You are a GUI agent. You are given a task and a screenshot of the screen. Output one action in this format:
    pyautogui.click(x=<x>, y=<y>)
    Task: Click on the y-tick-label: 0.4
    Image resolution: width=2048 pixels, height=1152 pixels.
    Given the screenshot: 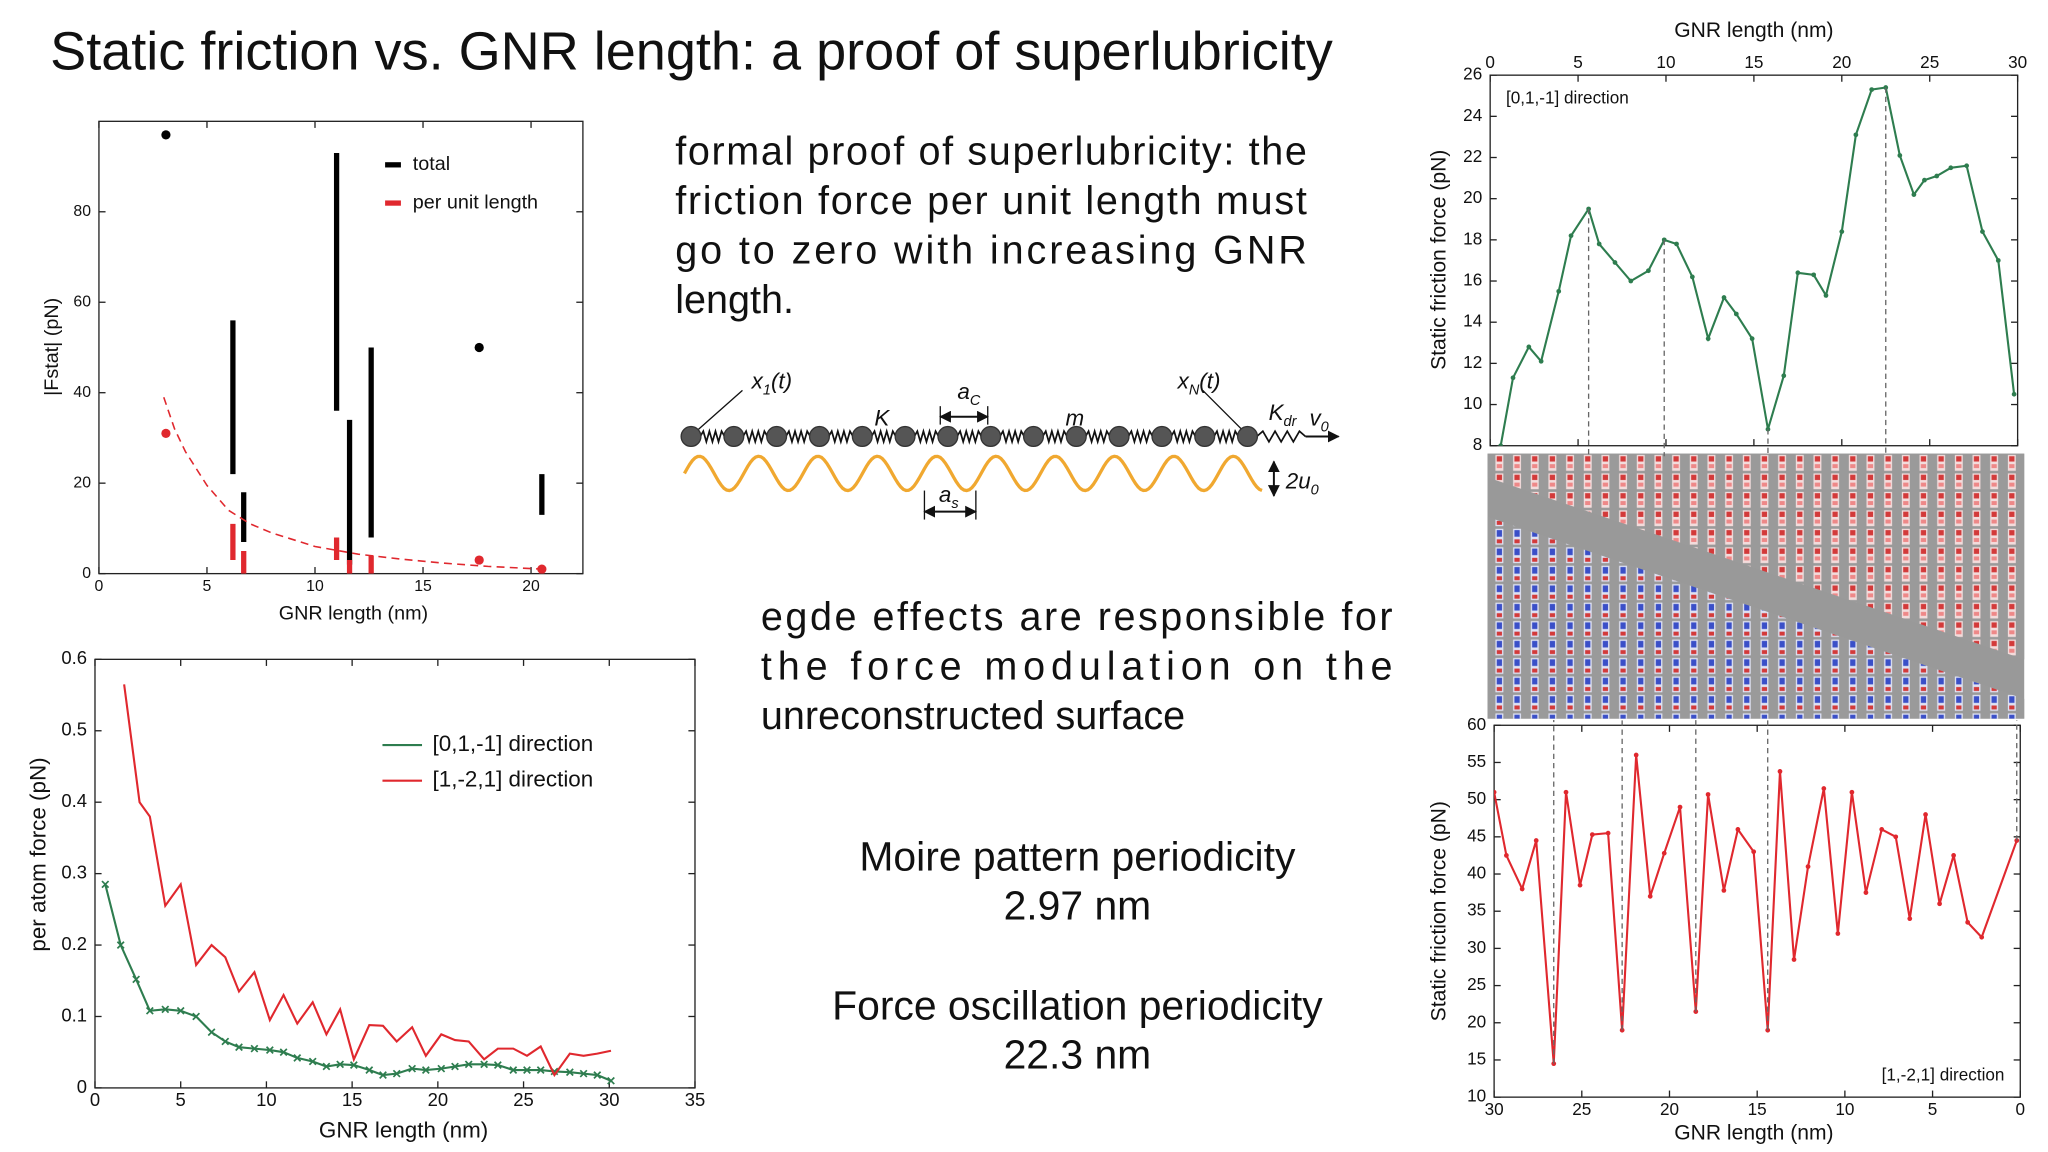 What is the action you would take?
    pyautogui.click(x=74, y=800)
    